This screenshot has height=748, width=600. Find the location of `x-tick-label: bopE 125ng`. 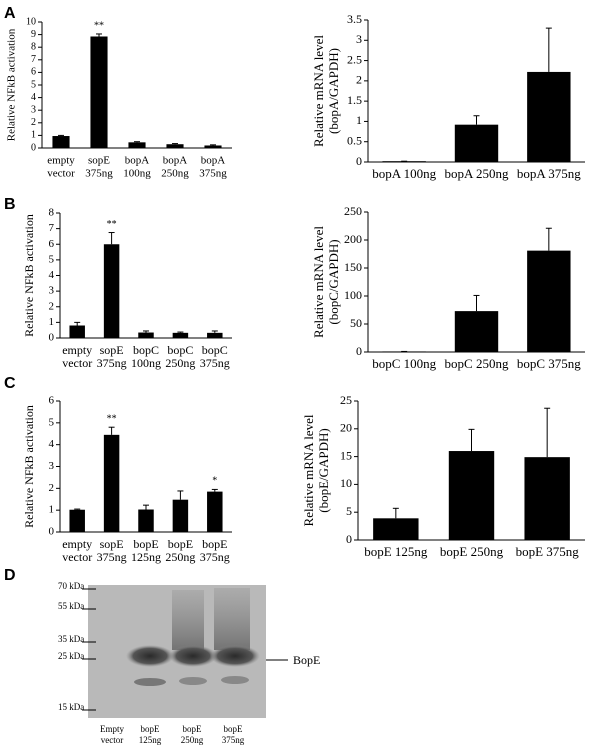

x-tick-label: bopE 125ng is located at coordinates (396, 551).